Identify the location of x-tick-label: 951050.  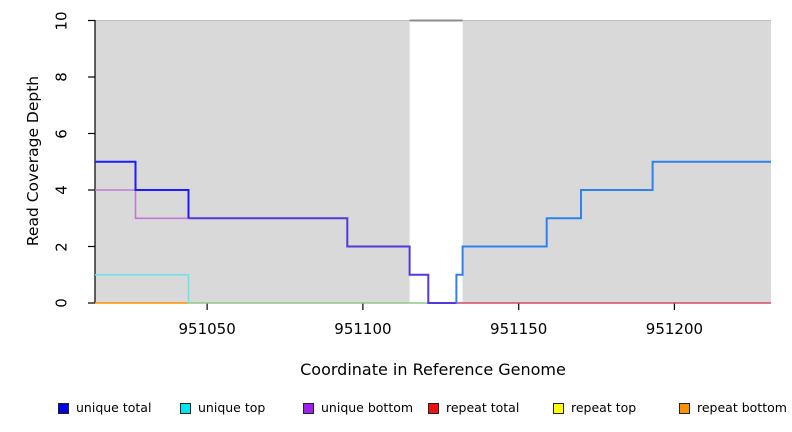
(207, 329).